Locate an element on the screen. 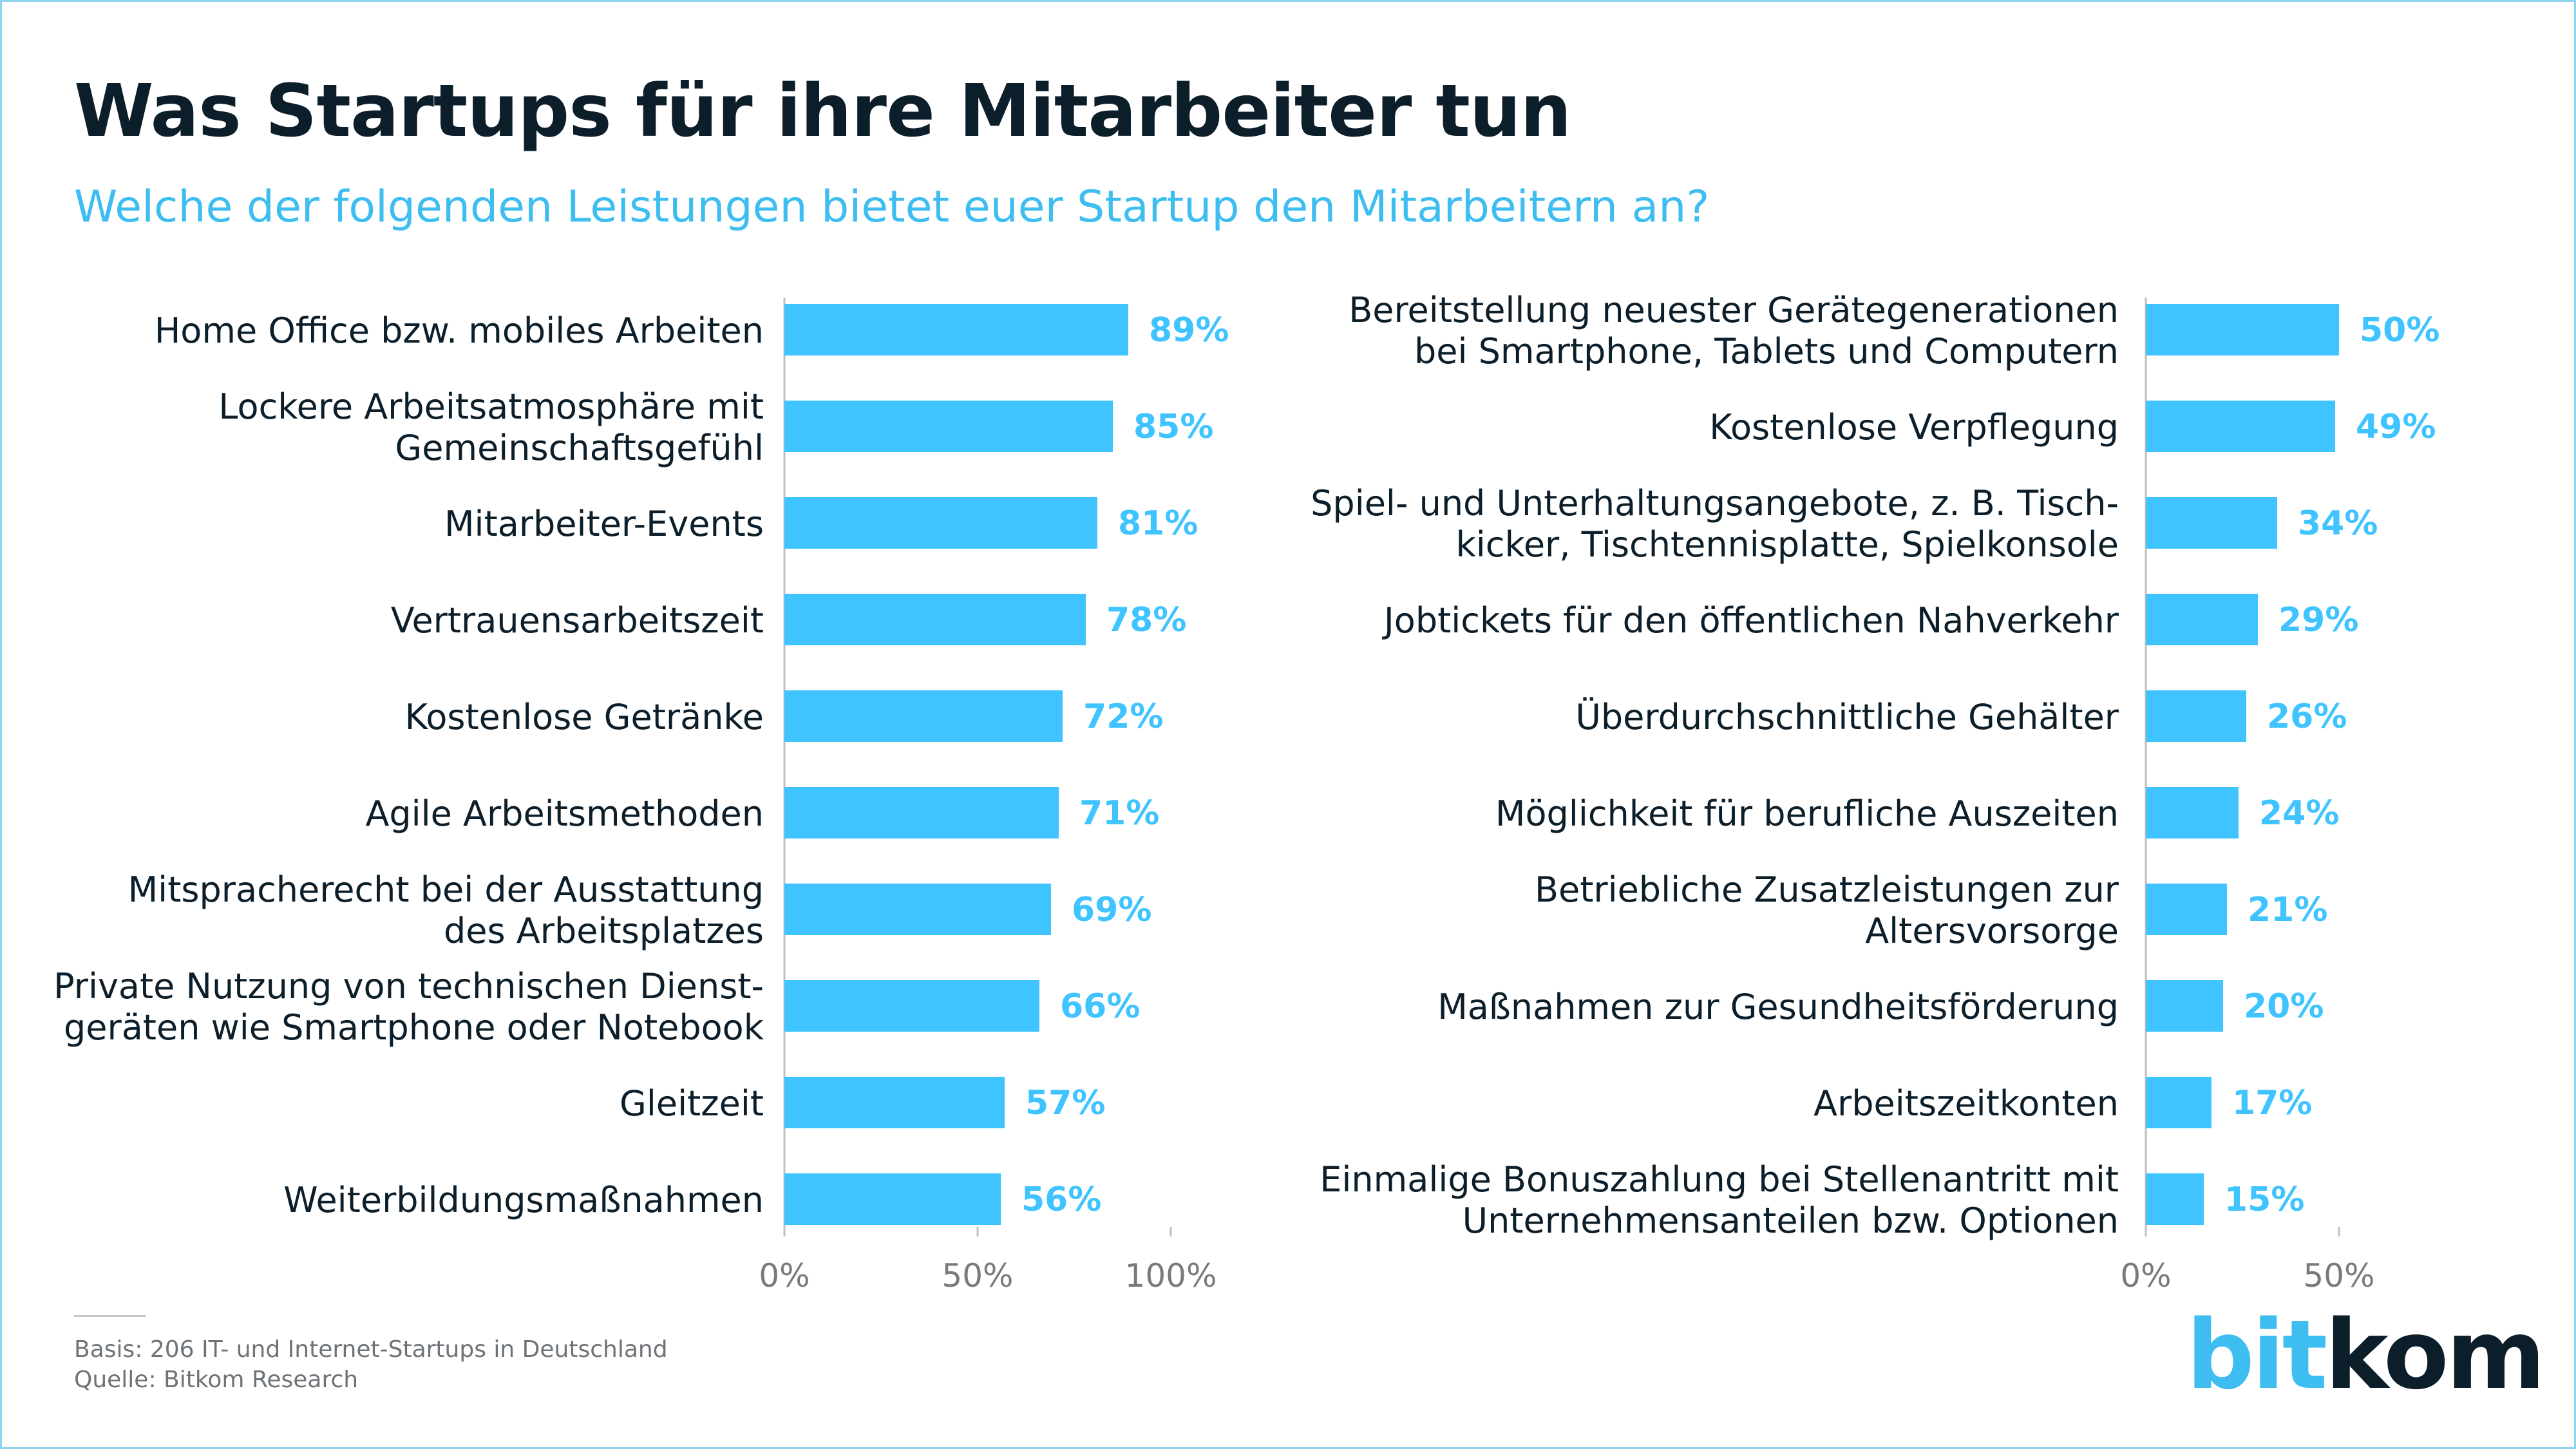 Image resolution: width=2576 pixels, height=1449 pixels. value-label: 89% is located at coordinates (1189, 331).